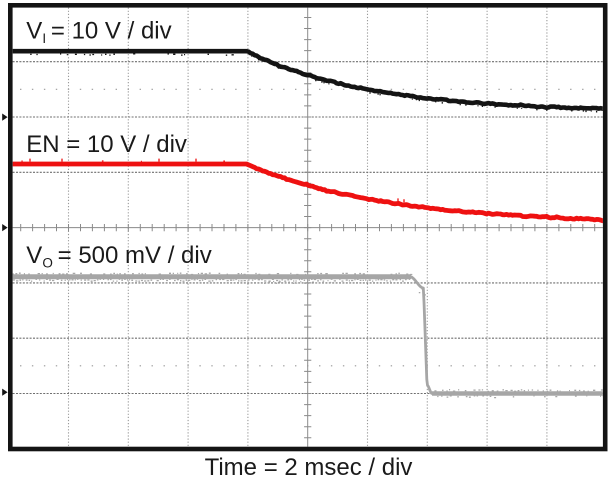 The height and width of the screenshot is (483, 616). Describe the element at coordinates (309, 467) in the screenshot. I see `svg-text: Time = 2 msec / div` at that location.